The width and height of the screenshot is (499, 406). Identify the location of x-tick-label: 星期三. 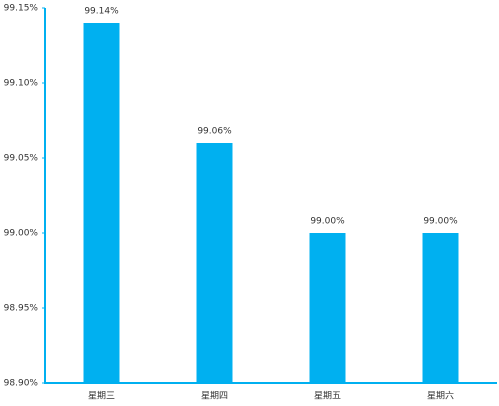
(101, 396).